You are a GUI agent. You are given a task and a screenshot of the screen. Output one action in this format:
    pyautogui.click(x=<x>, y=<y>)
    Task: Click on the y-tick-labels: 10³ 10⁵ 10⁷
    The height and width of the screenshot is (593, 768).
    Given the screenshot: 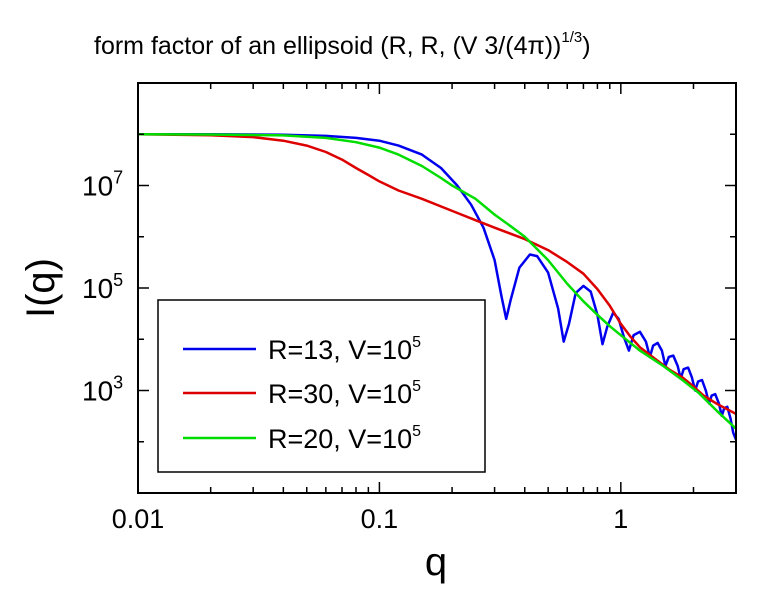 What is the action you would take?
    pyautogui.click(x=102, y=287)
    